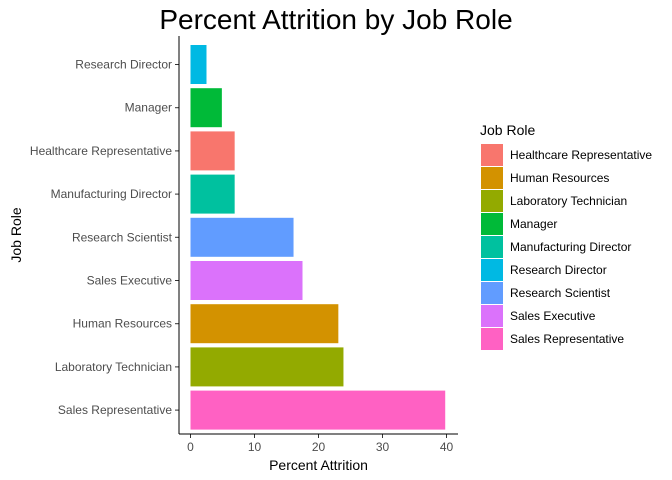 The image size is (672, 480). I want to click on y-tick-label: Sales Representative, so click(115, 410).